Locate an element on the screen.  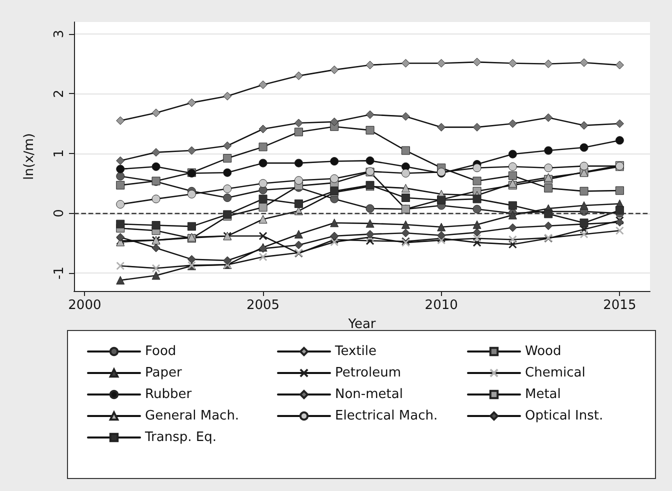
x-tick-label: 2005 is located at coordinates (263, 305).